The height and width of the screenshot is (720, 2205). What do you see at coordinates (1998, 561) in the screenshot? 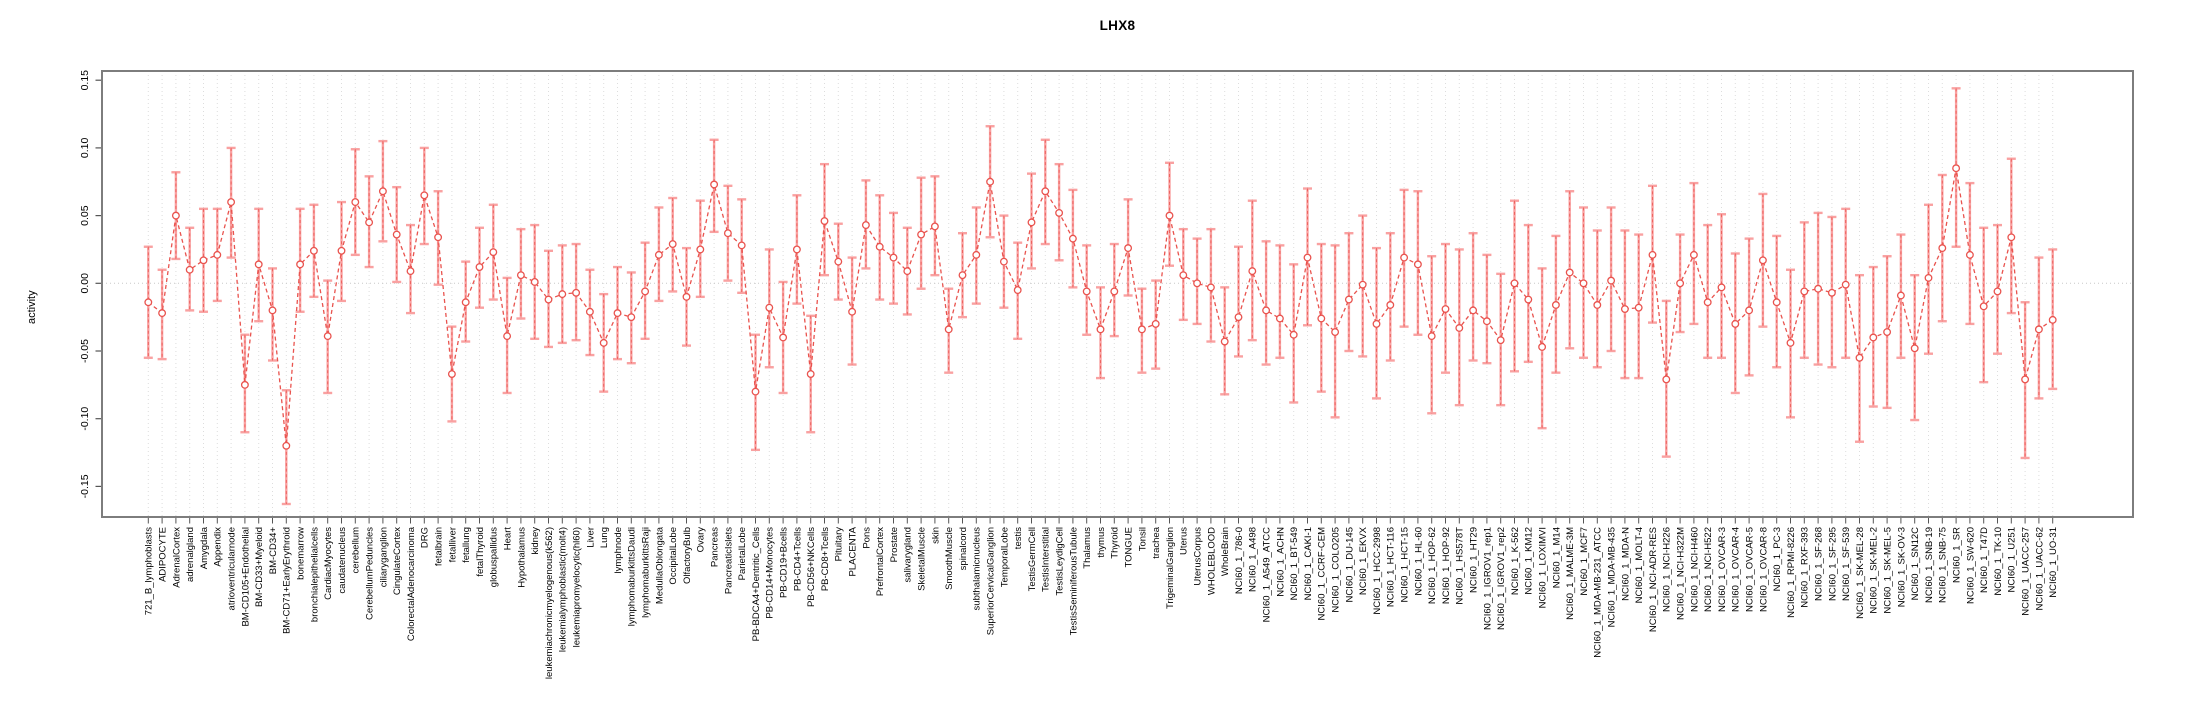
I see `x-tick-label: NCI60_1_TK-10` at bounding box center [1998, 561].